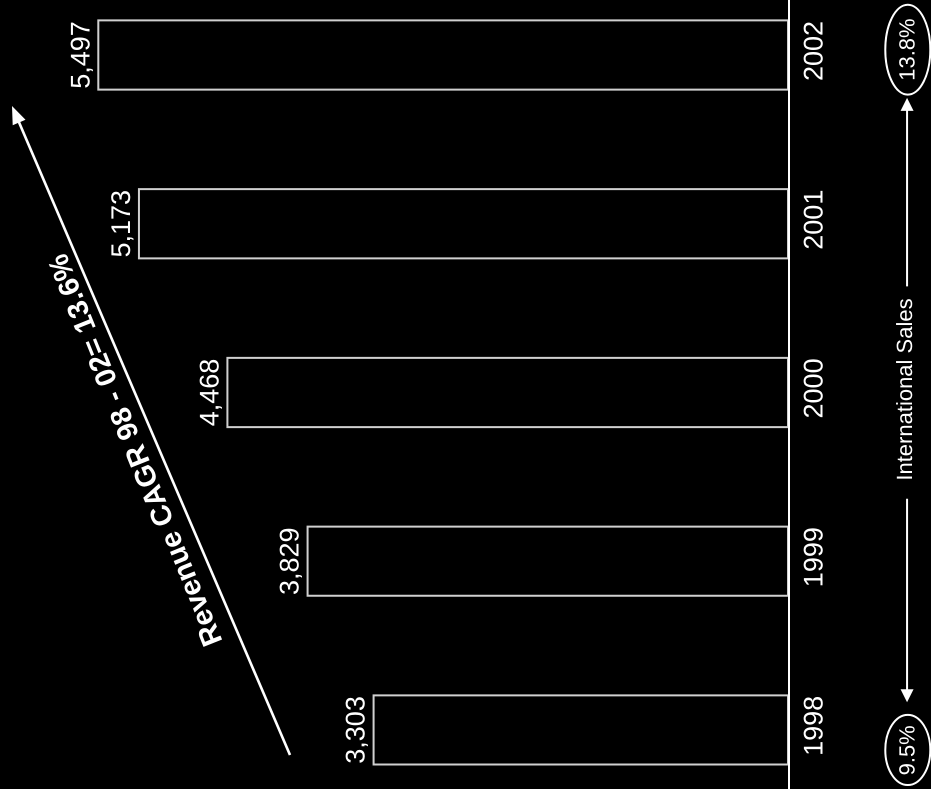  I want to click on text: 13.8%, so click(907, 49).